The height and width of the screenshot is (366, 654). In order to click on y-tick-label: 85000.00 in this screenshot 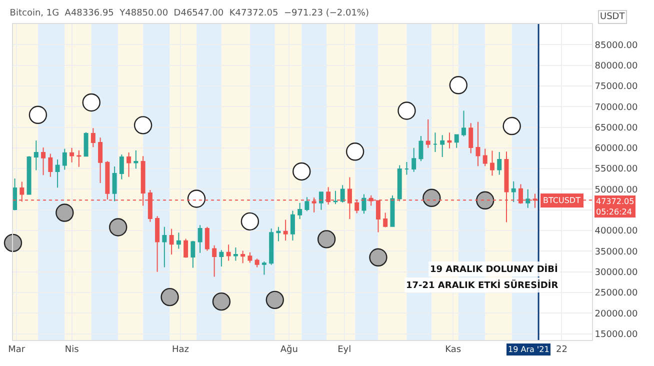, I will do `click(616, 45)`.